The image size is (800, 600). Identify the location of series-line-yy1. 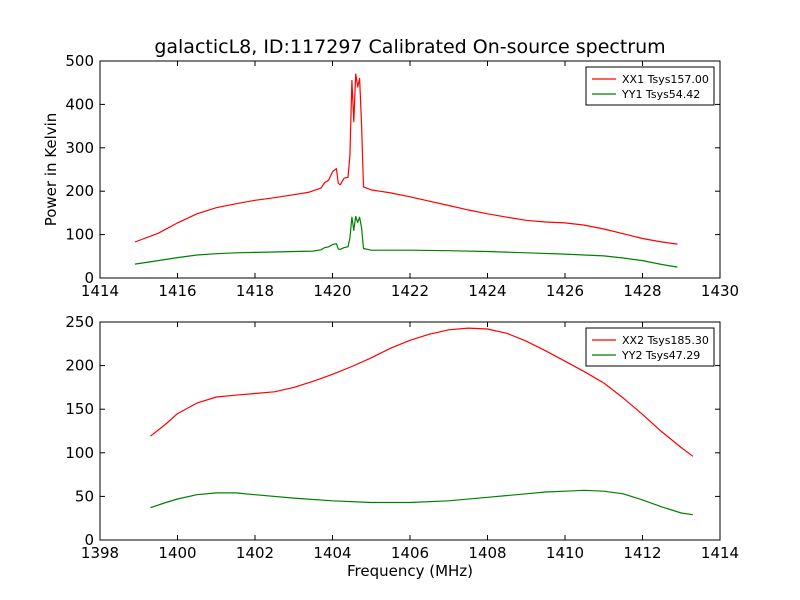
(406, 241).